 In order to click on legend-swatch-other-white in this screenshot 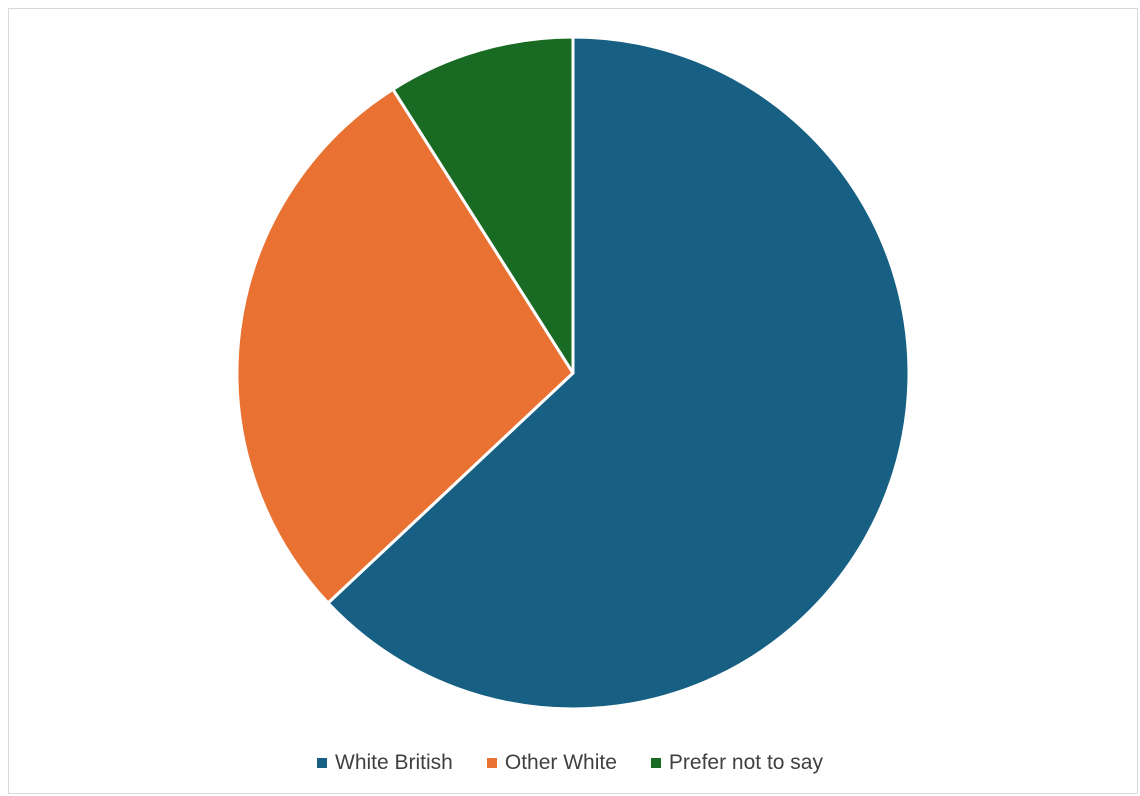, I will do `click(491, 763)`.